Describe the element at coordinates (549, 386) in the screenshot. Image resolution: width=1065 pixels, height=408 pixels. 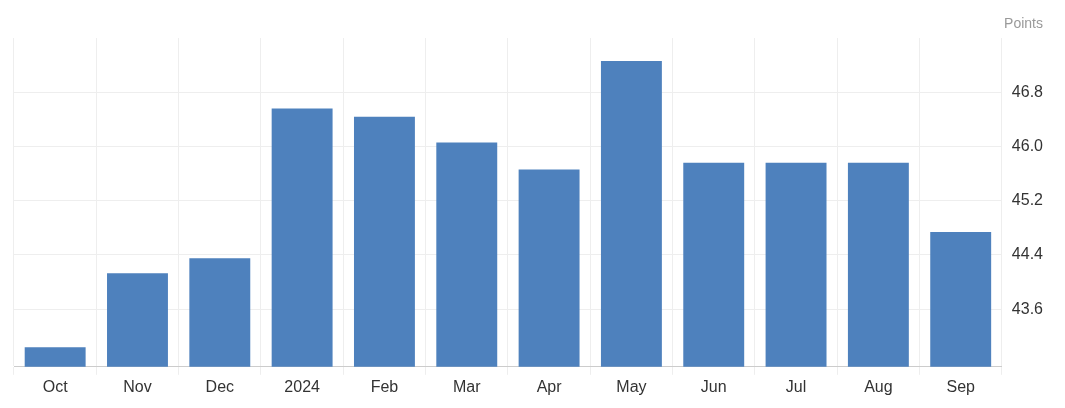
I see `x-tick-label: Apr` at that location.